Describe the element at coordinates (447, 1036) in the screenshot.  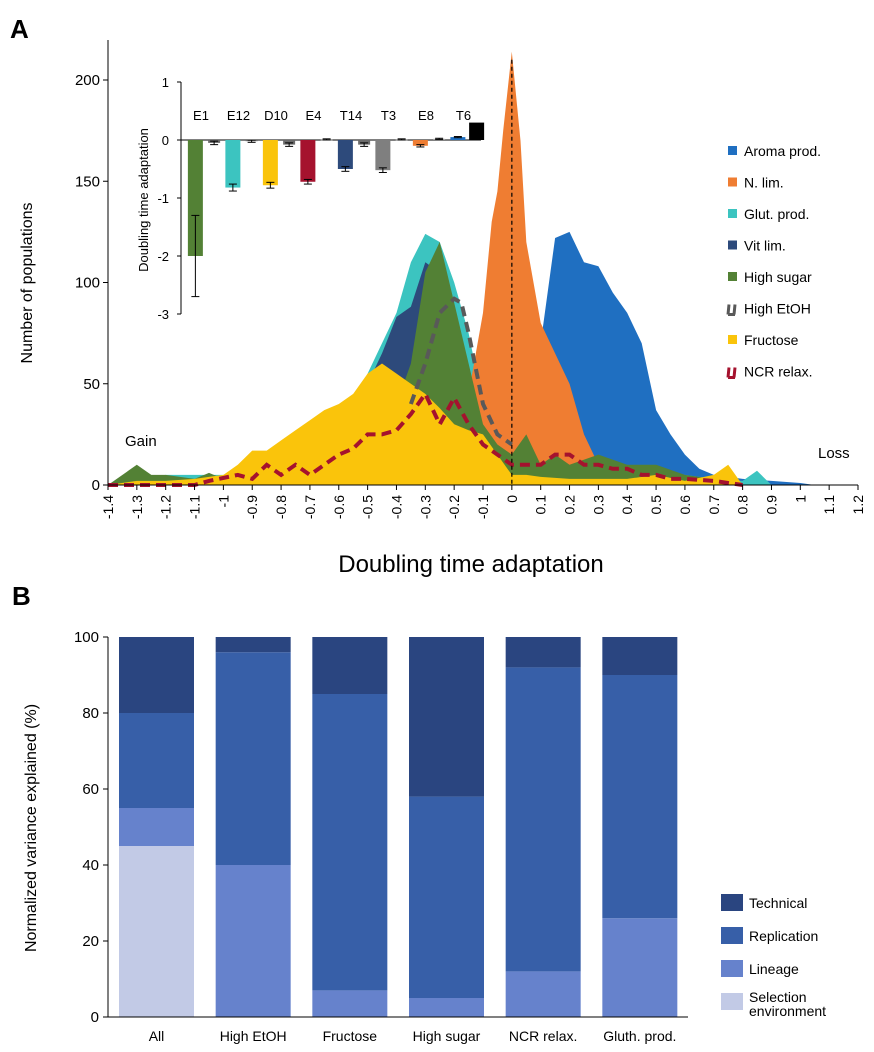
I see `category-label: High sugar` at that location.